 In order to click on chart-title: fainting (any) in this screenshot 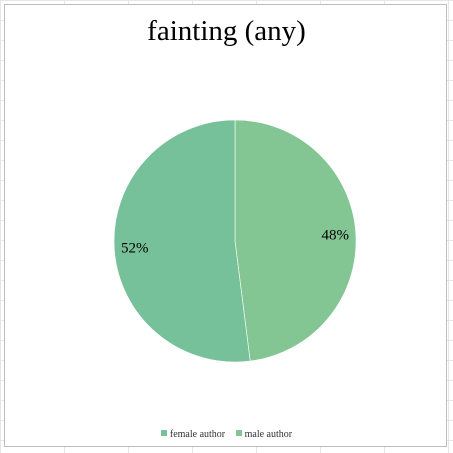, I will do `click(226, 31)`.